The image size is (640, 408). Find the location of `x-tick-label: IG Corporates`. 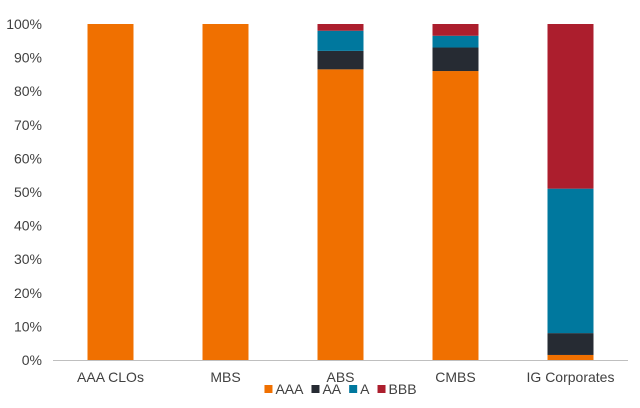

x-tick-label: IG Corporates is located at coordinates (571, 377).